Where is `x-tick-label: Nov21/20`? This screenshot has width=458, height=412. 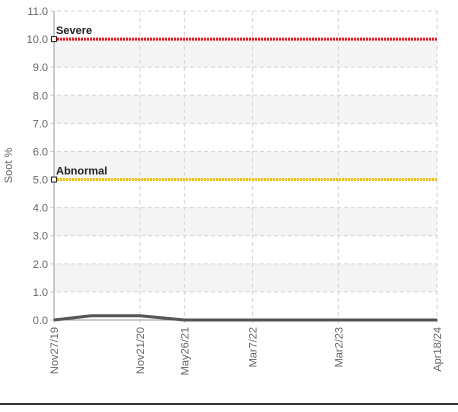 x-tick-label: Nov21/20 is located at coordinates (141, 350).